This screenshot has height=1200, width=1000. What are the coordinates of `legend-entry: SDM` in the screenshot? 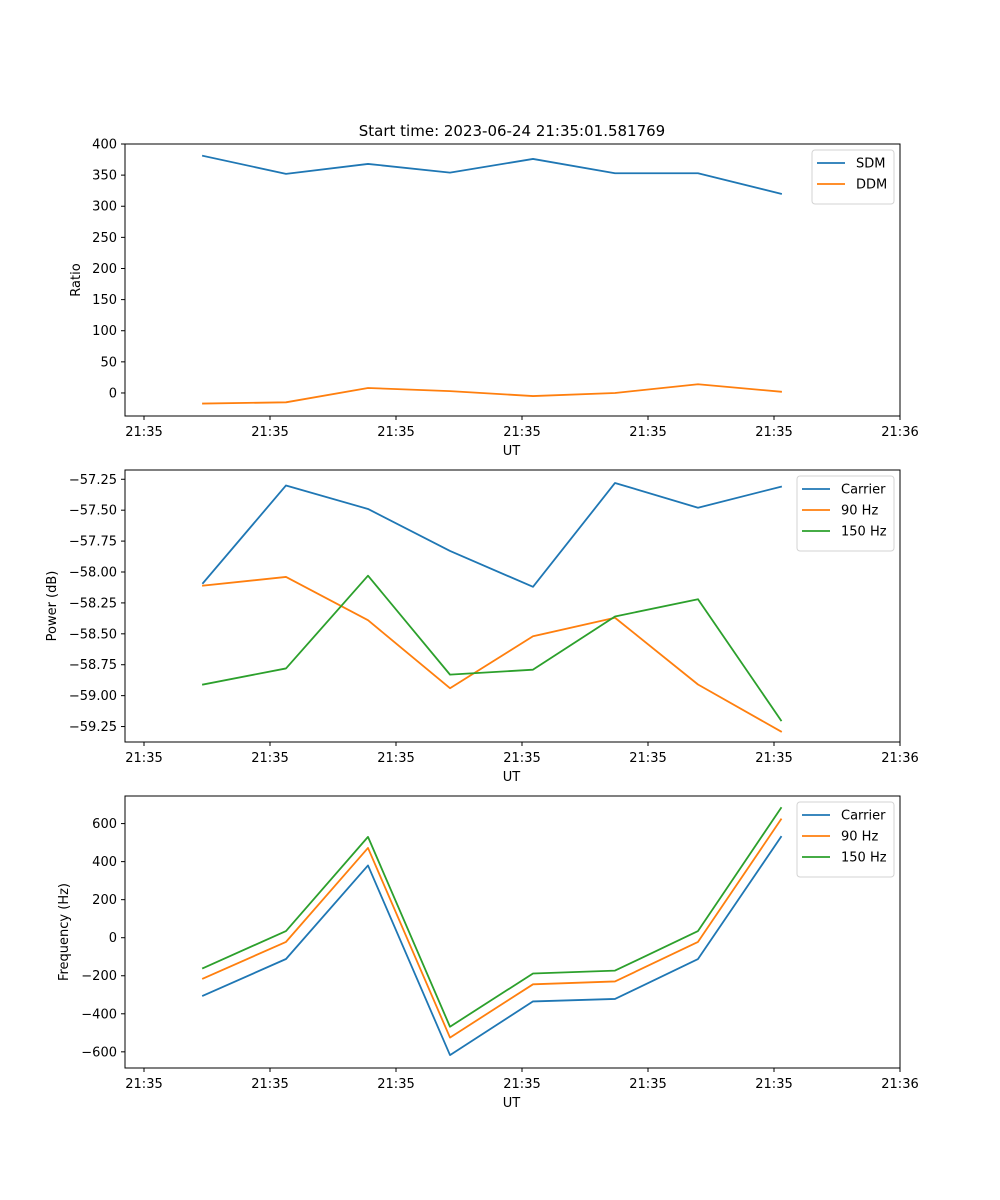 It's located at (870, 164).